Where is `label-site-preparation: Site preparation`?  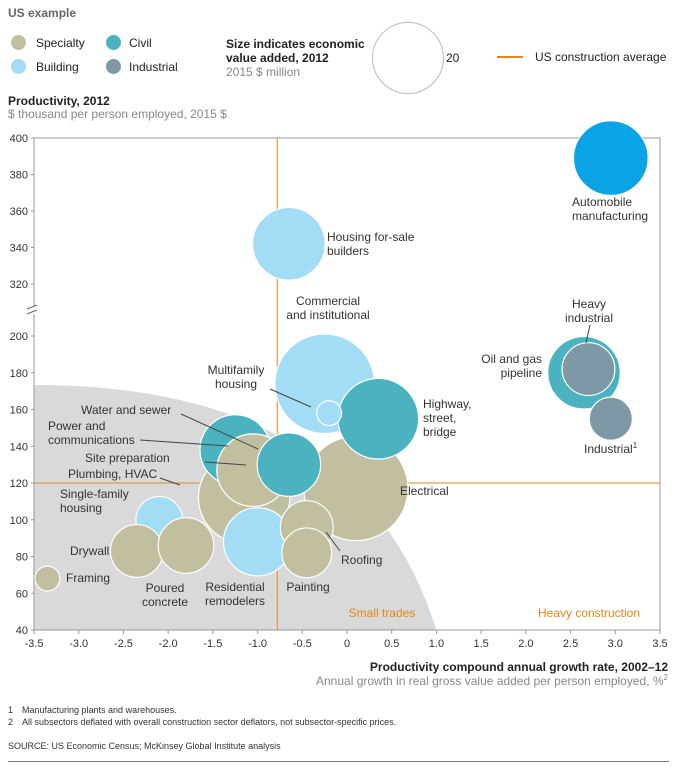
label-site-preparation: Site preparation is located at coordinates (127, 458).